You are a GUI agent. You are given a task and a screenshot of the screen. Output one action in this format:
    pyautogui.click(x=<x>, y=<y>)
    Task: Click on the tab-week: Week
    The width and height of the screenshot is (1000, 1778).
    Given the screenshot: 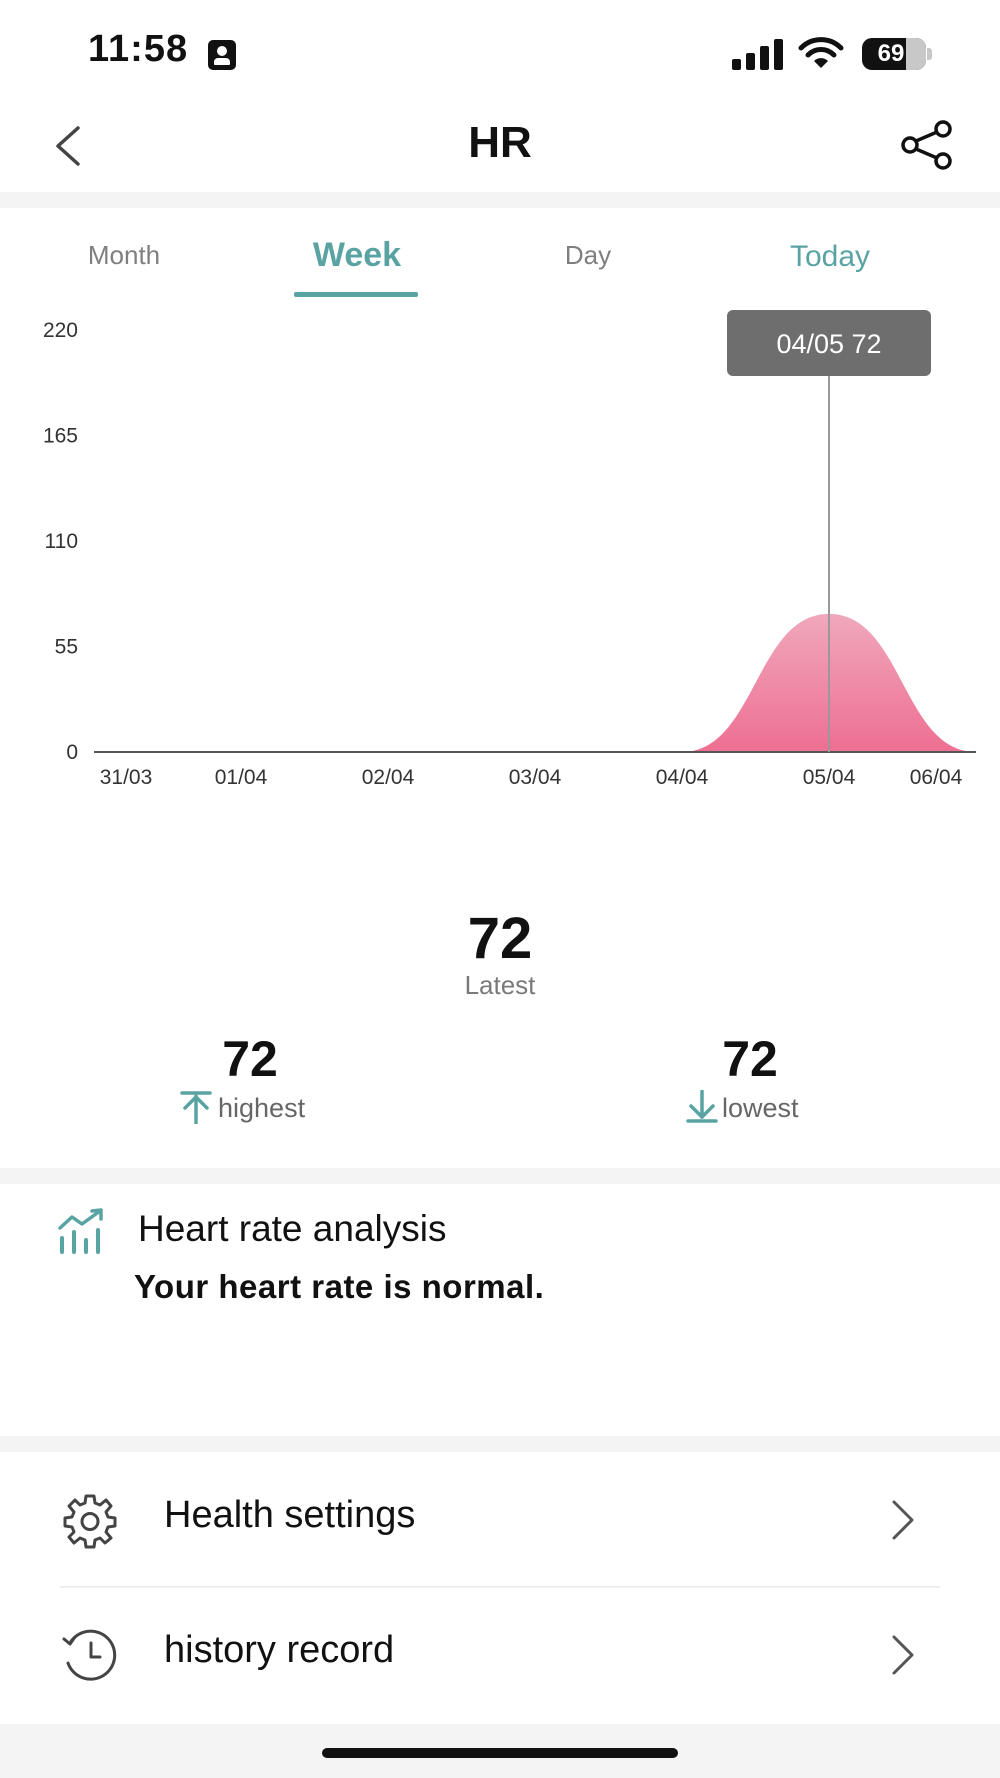 What is the action you would take?
    pyautogui.click(x=357, y=255)
    